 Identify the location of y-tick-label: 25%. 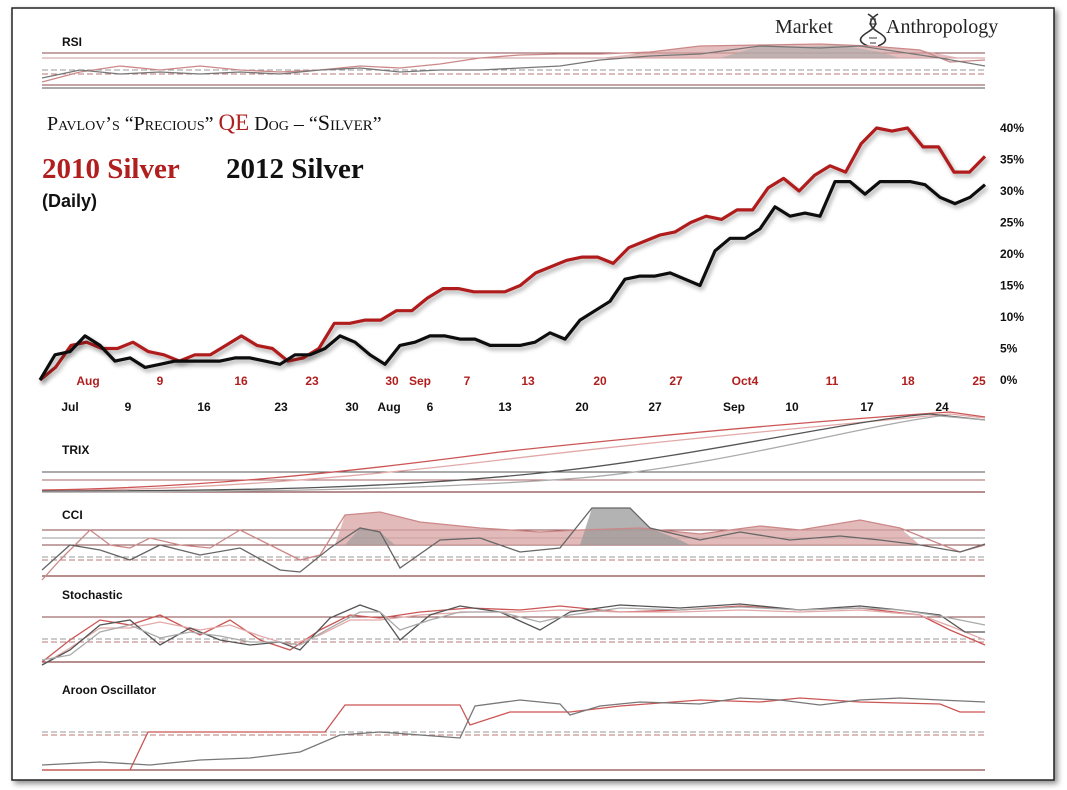
(1012, 223).